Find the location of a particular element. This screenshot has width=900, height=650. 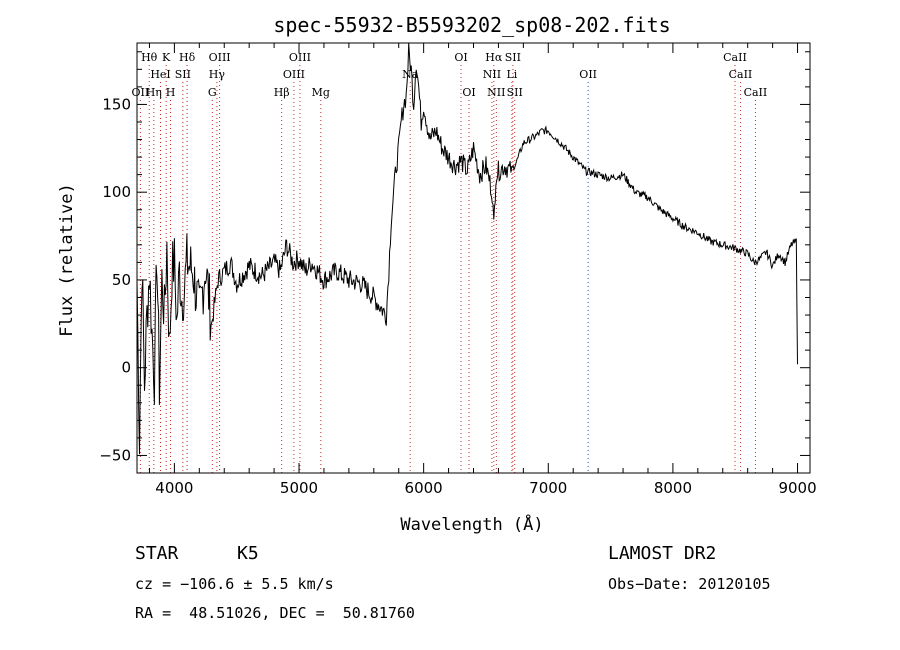

x-tick-label: 9000 is located at coordinates (797, 488).